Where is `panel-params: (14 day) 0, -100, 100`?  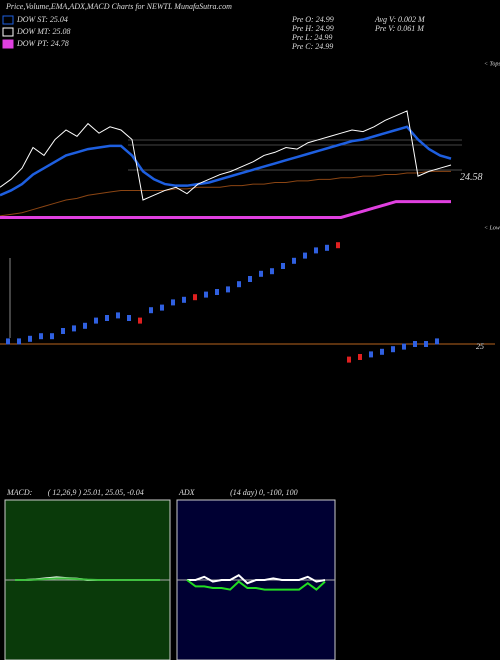
panel-params: (14 day) 0, -100, 100 is located at coordinates (264, 492).